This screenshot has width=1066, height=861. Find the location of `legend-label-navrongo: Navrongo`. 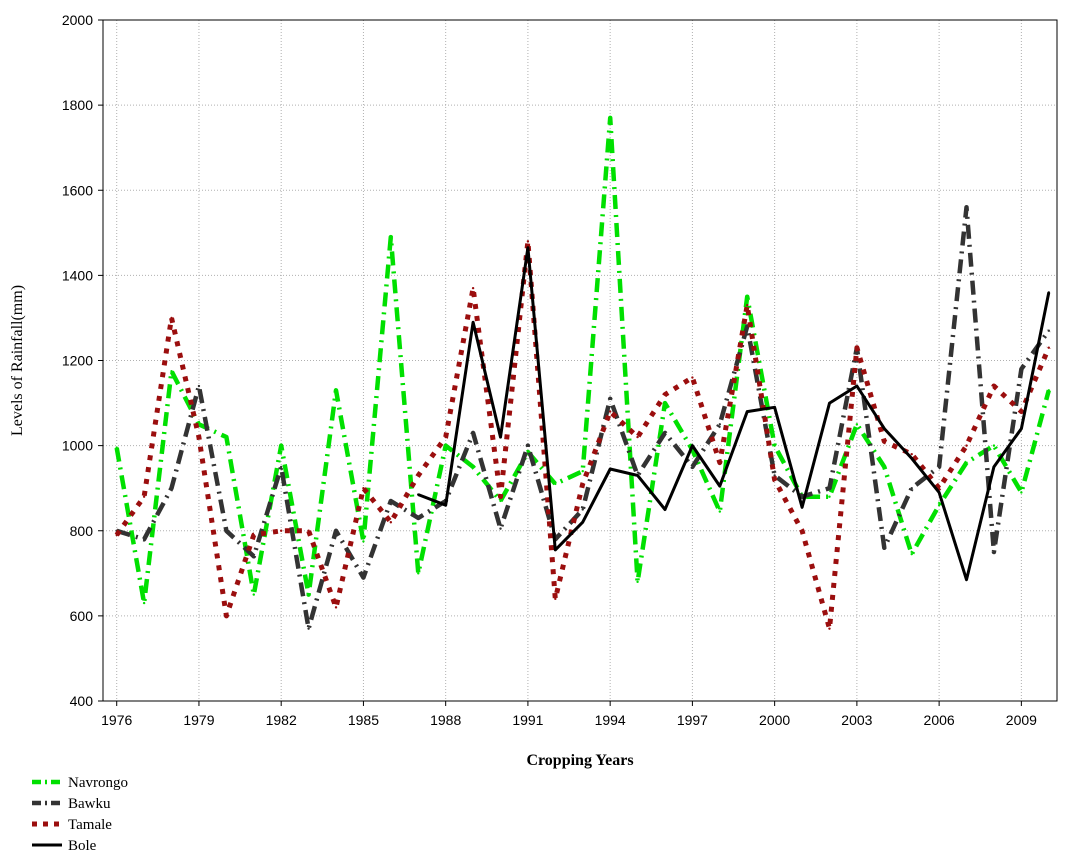

legend-label-navrongo: Navrongo is located at coordinates (98, 783).